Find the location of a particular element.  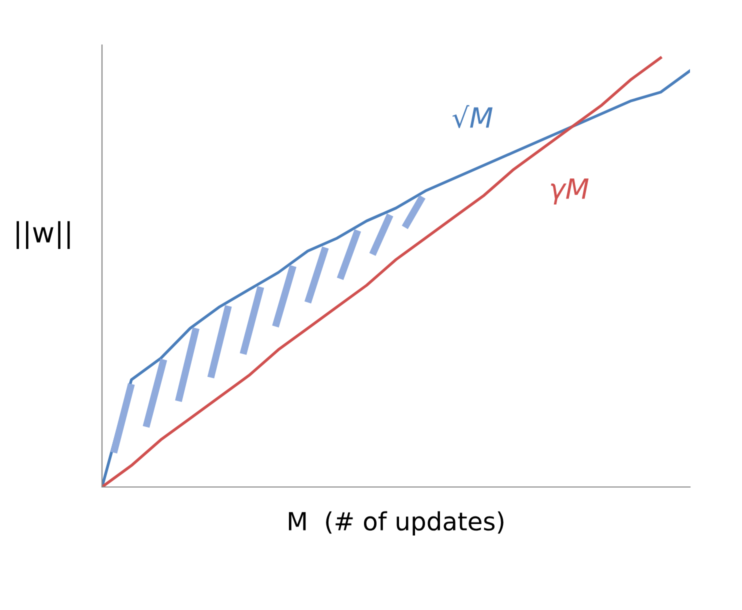

series-label: γM is located at coordinates (569, 191).